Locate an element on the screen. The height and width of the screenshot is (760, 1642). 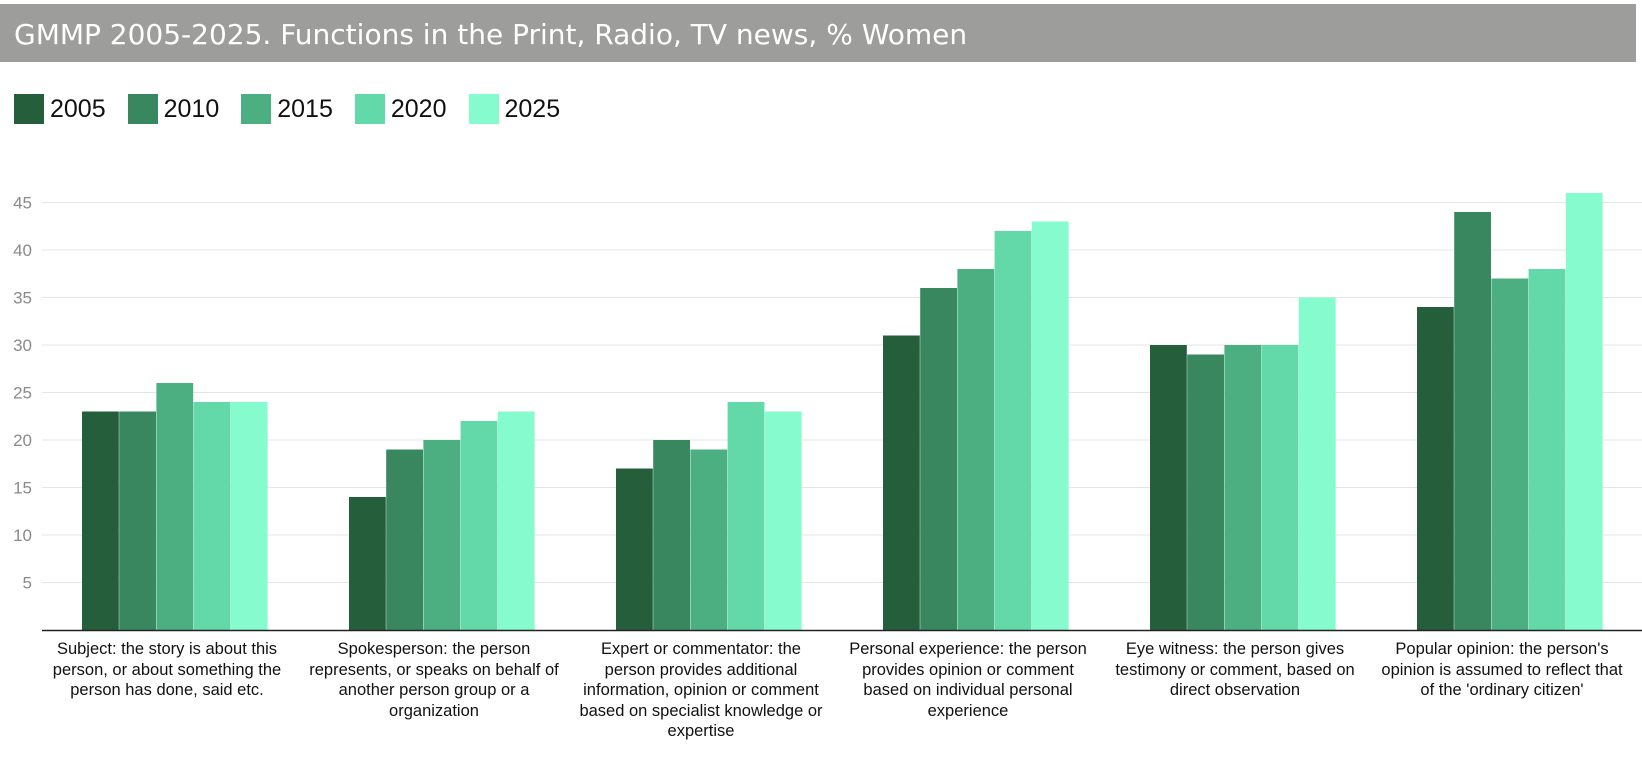
legend-item-2025: 2025 is located at coordinates (514, 109).